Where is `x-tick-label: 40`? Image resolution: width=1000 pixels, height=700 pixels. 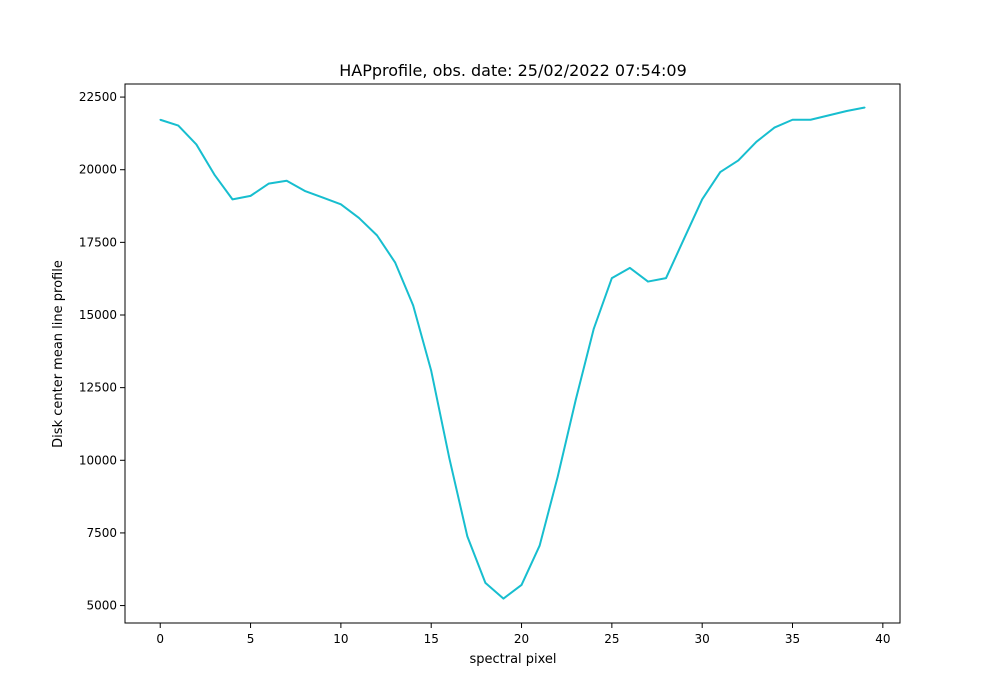
x-tick-label: 40 is located at coordinates (882, 639).